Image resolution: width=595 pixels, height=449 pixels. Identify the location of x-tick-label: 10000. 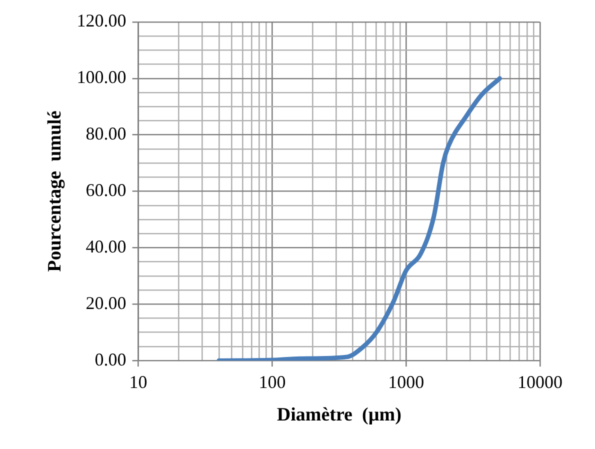
(540, 382).